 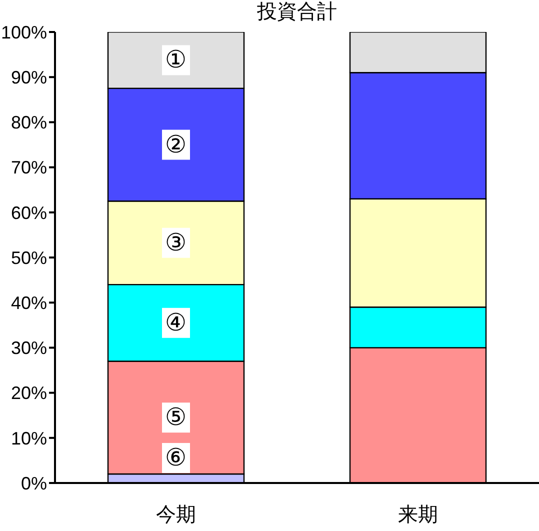 What do you see at coordinates (176, 242) in the screenshot?
I see `series-label: ③` at bounding box center [176, 242].